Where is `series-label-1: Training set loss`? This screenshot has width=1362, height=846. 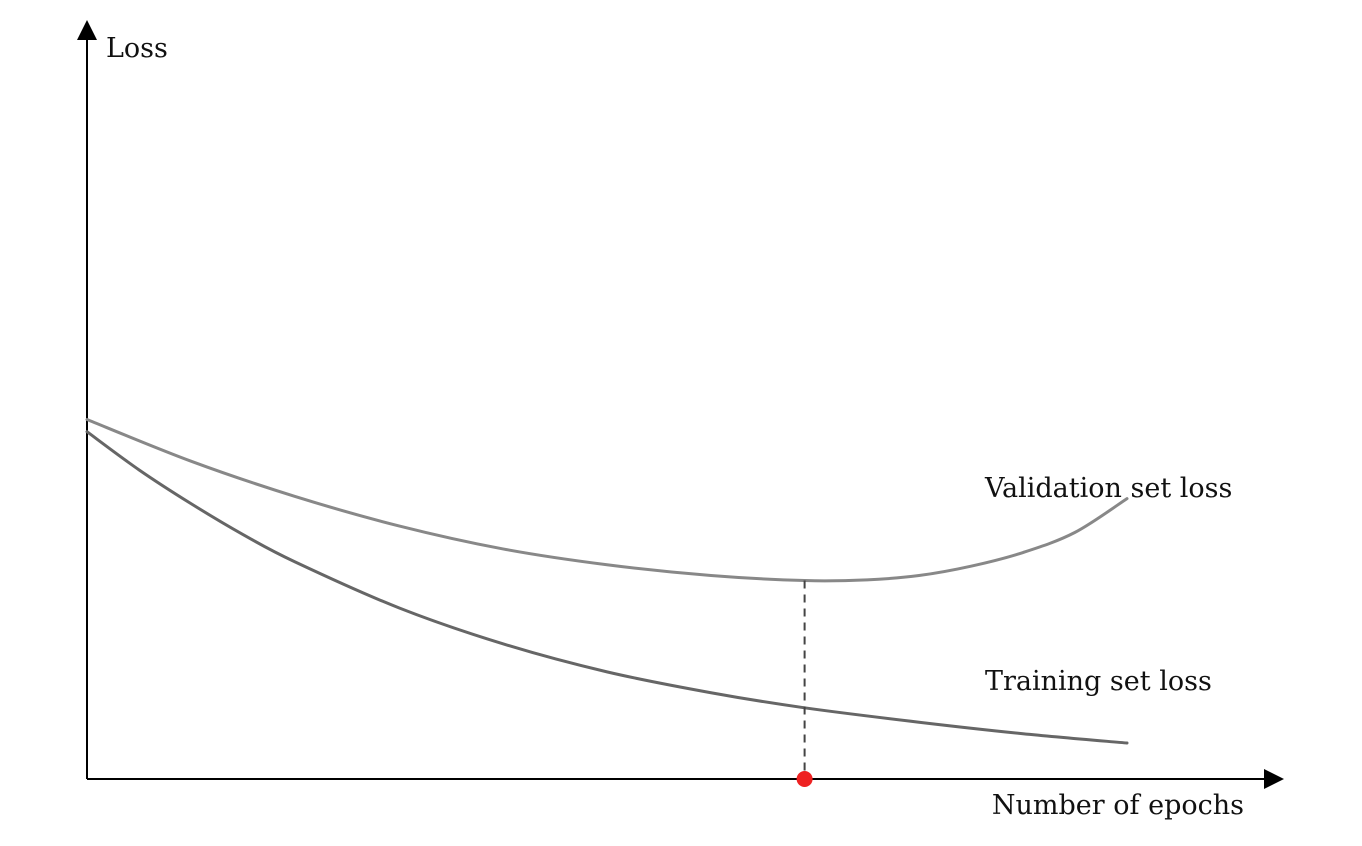
series-label-1: Training set loss is located at coordinates (1098, 681).